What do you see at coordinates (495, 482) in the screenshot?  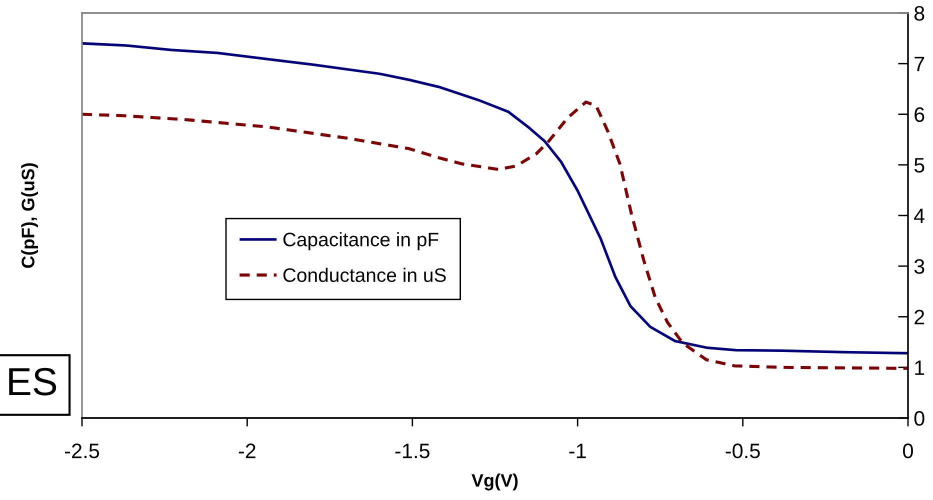 I see `x-axis-title: Vg(V)` at bounding box center [495, 482].